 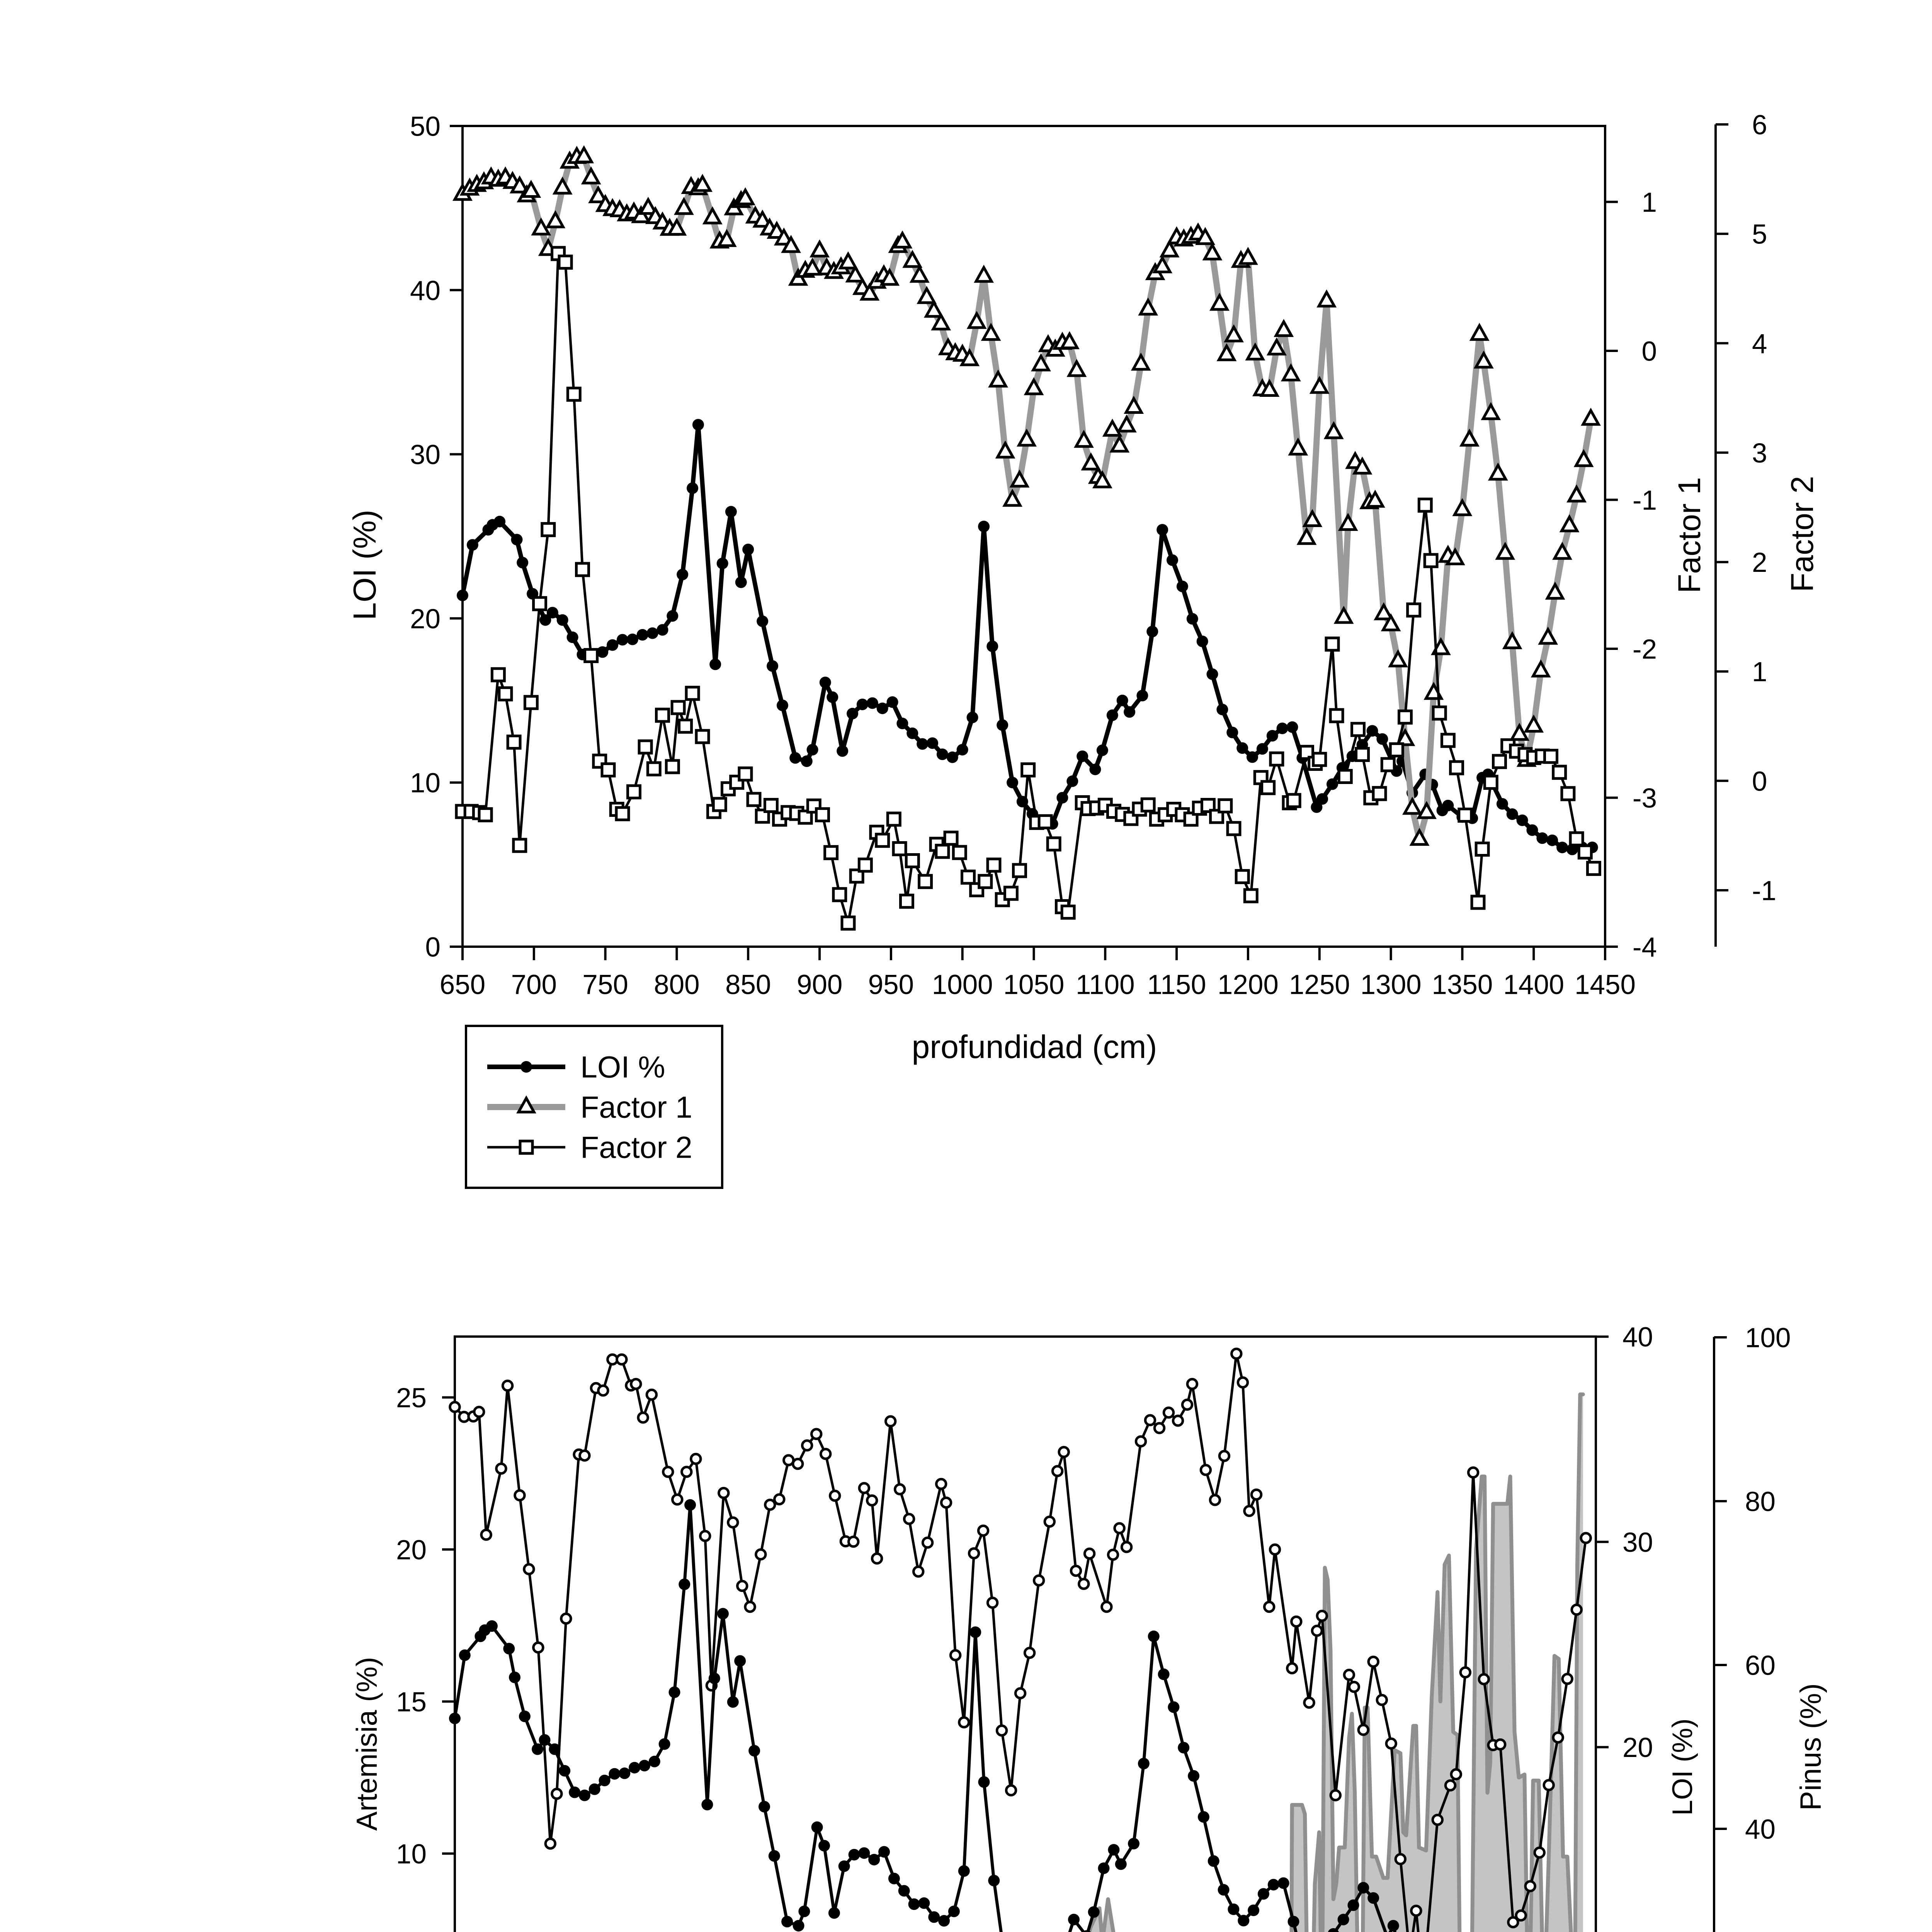 What do you see at coordinates (820, 985) in the screenshot?
I see `svg-text: 900` at bounding box center [820, 985].